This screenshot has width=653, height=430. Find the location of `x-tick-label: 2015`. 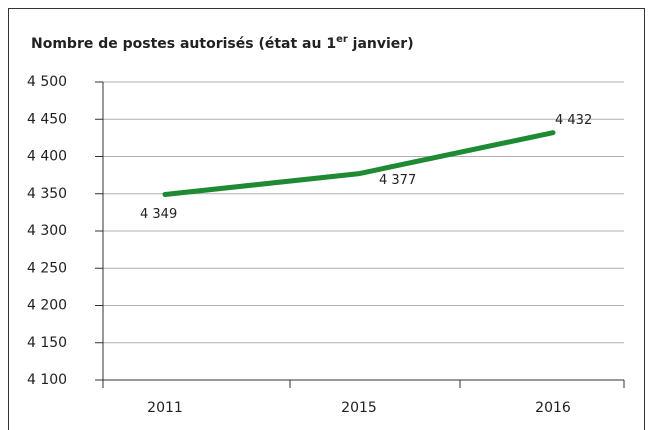

x-tick-label: 2015 is located at coordinates (359, 408).